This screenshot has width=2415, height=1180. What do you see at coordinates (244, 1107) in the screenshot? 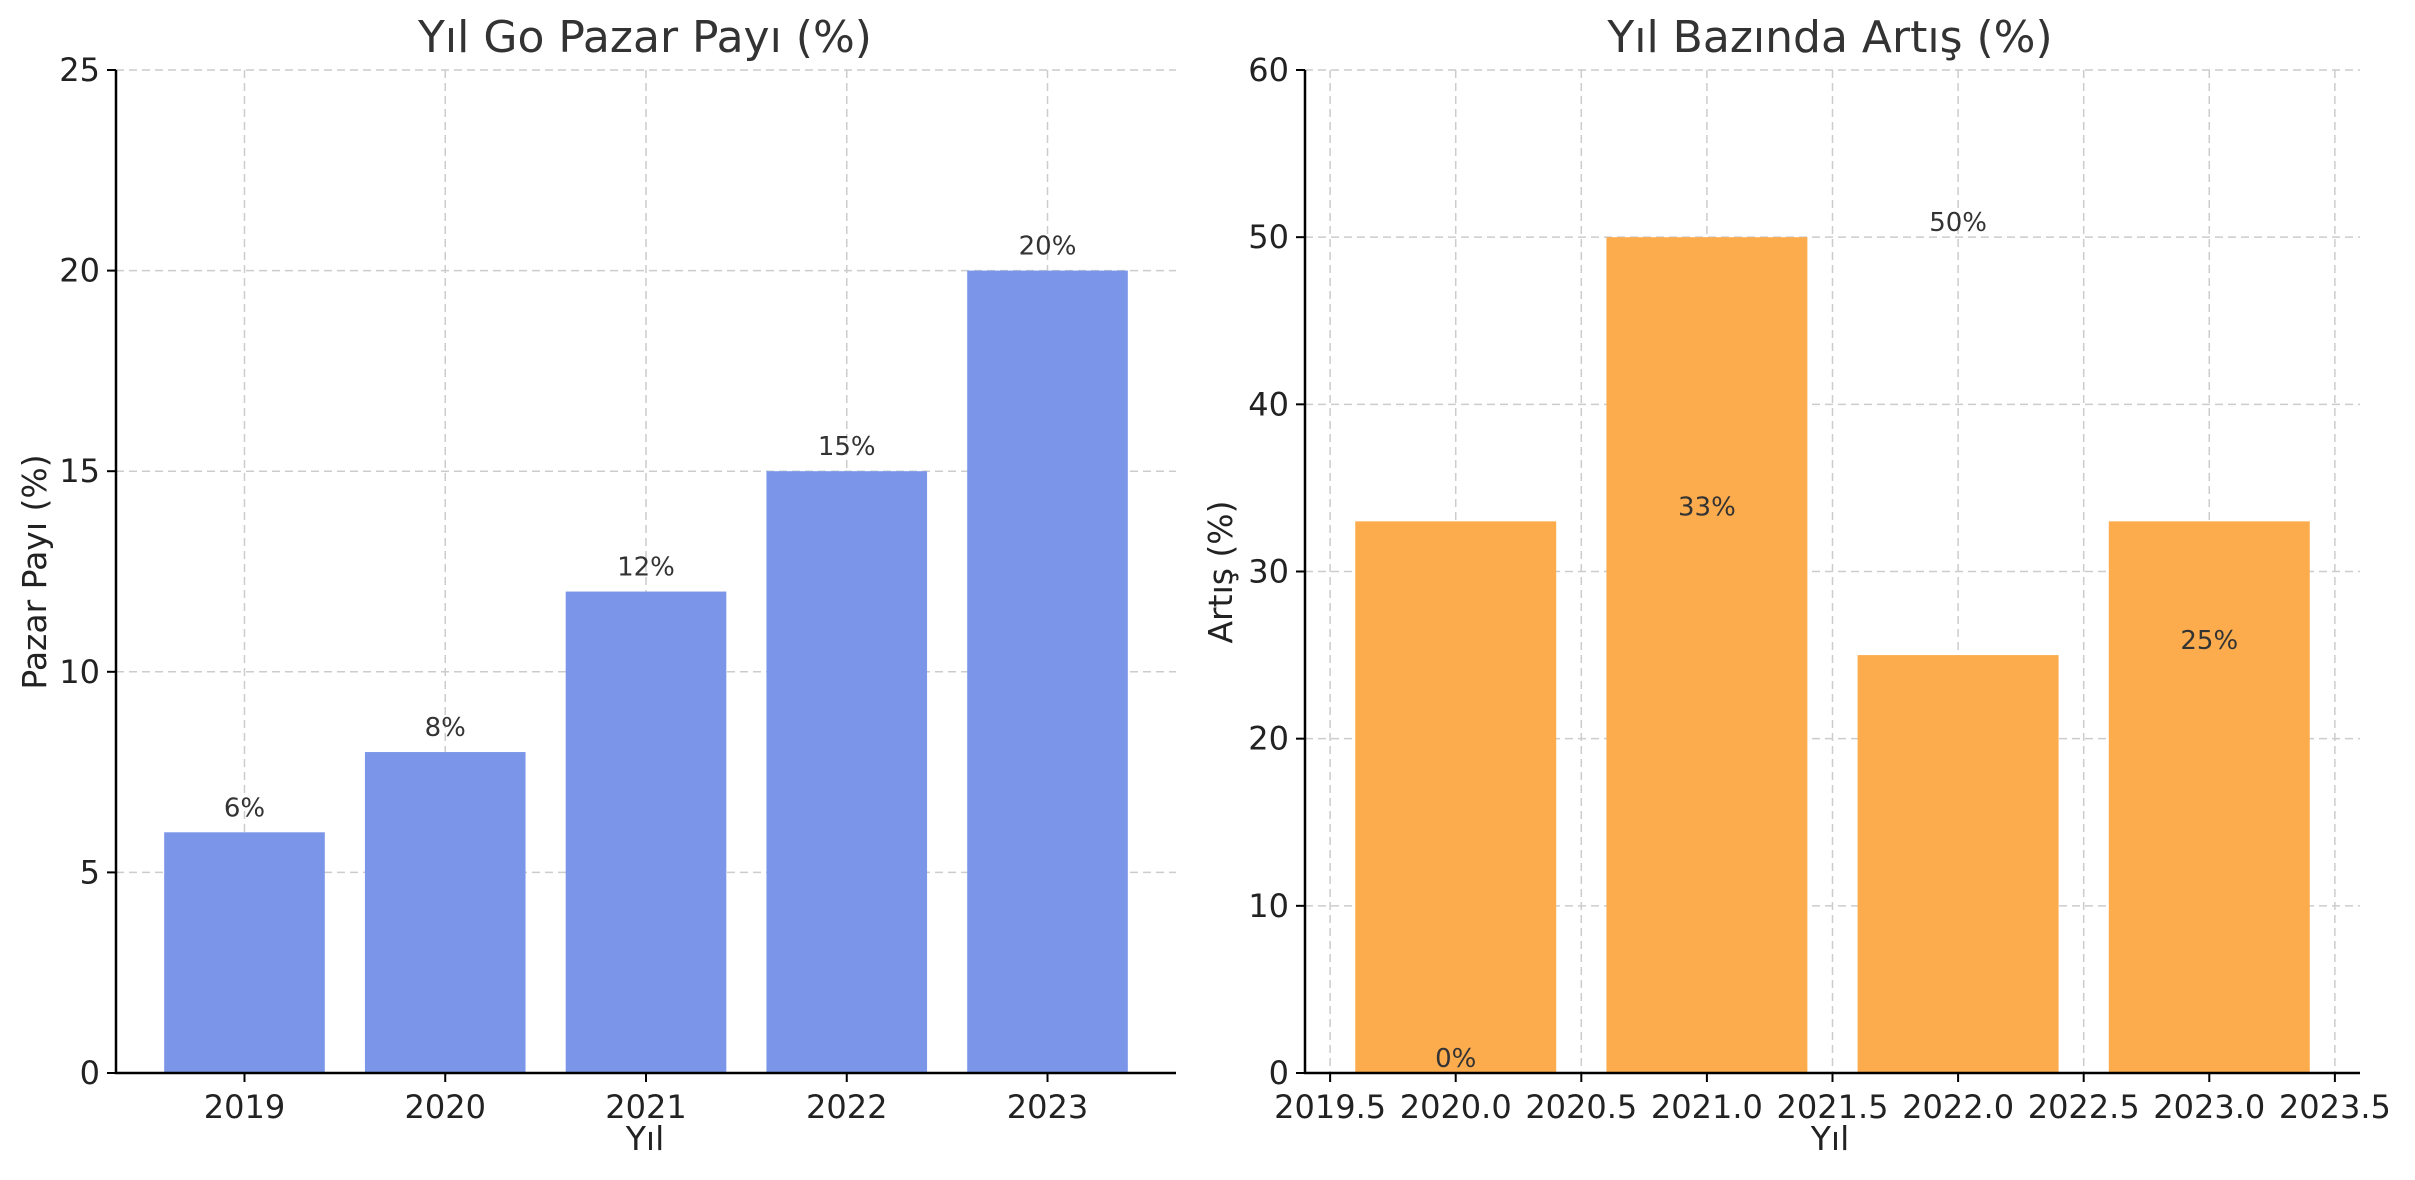
I see `chart1-xtick-label: 2019` at bounding box center [244, 1107].